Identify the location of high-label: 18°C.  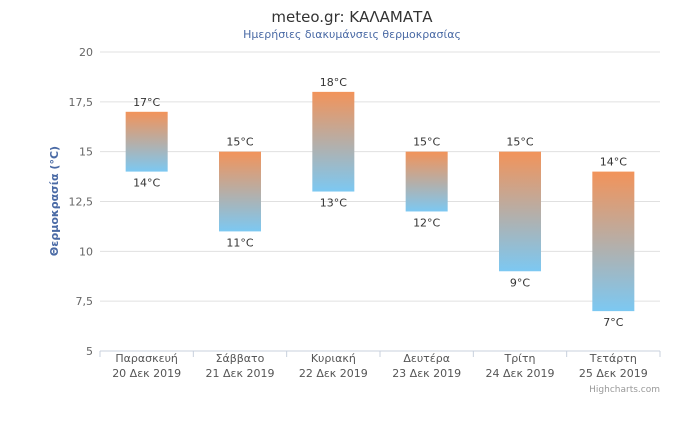
(333, 82).